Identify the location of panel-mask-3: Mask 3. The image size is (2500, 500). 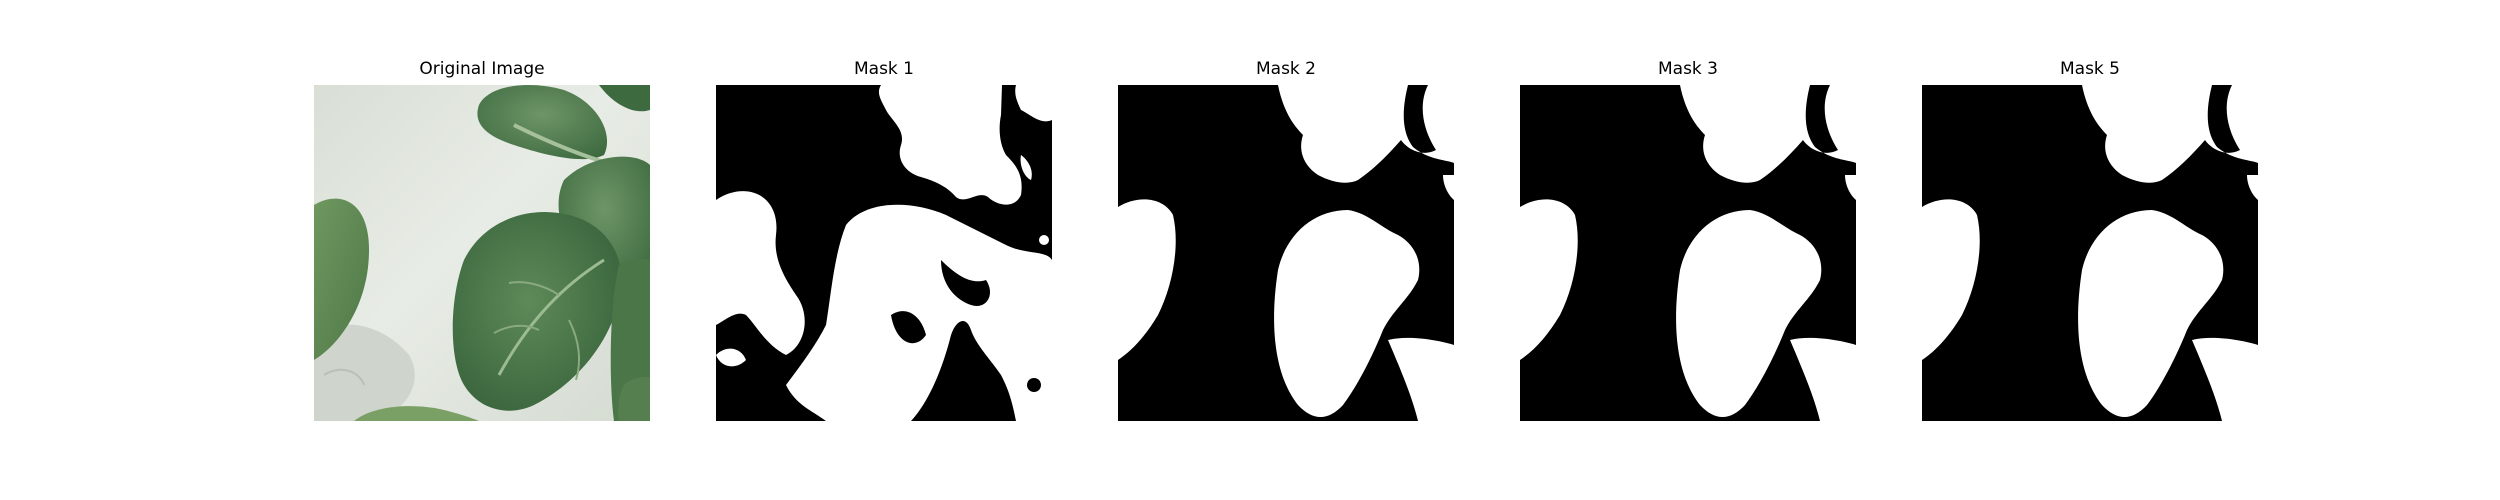
(1688, 241).